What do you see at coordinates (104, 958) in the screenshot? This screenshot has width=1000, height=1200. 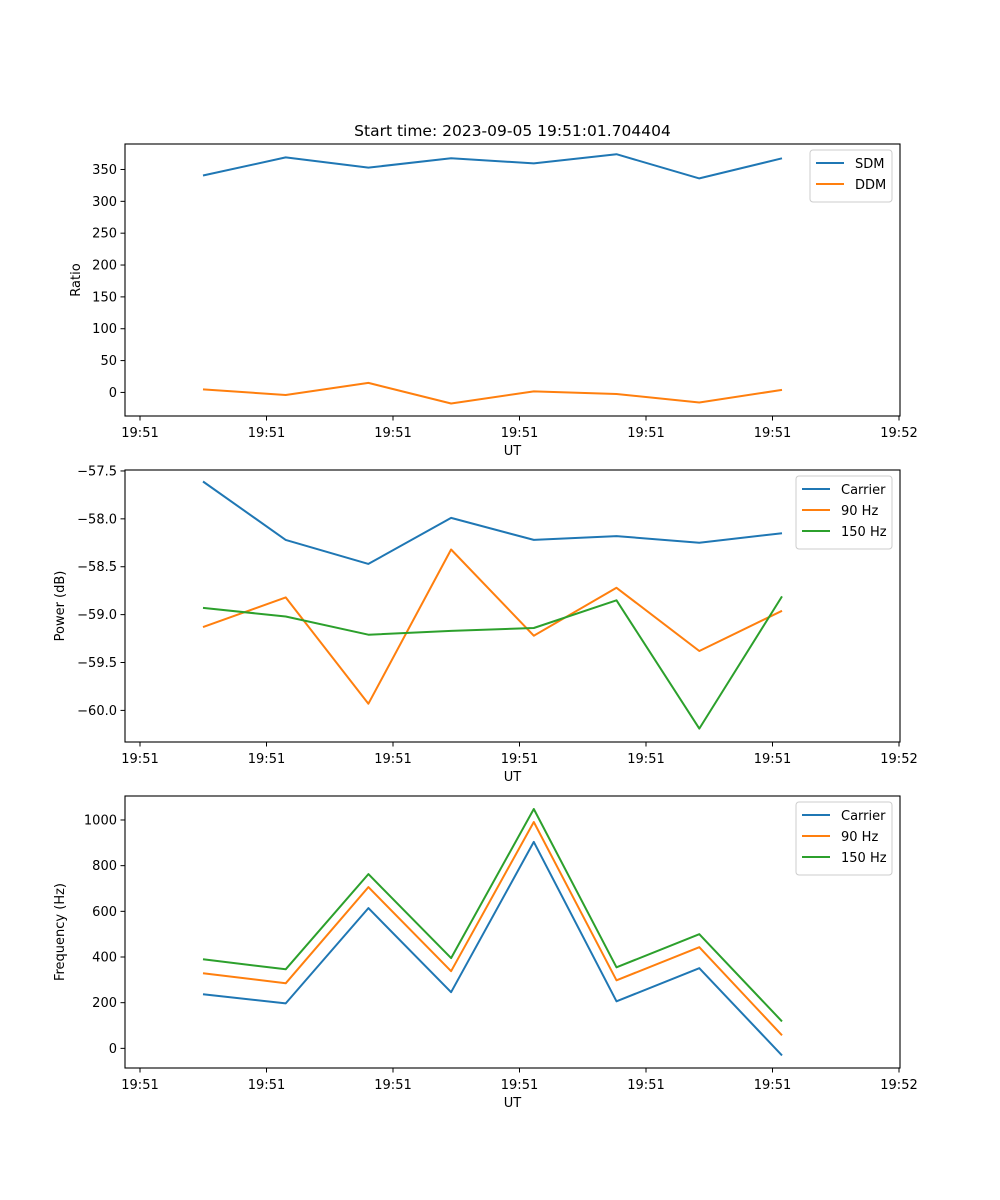 I see `y-tick-label: 400` at bounding box center [104, 958].